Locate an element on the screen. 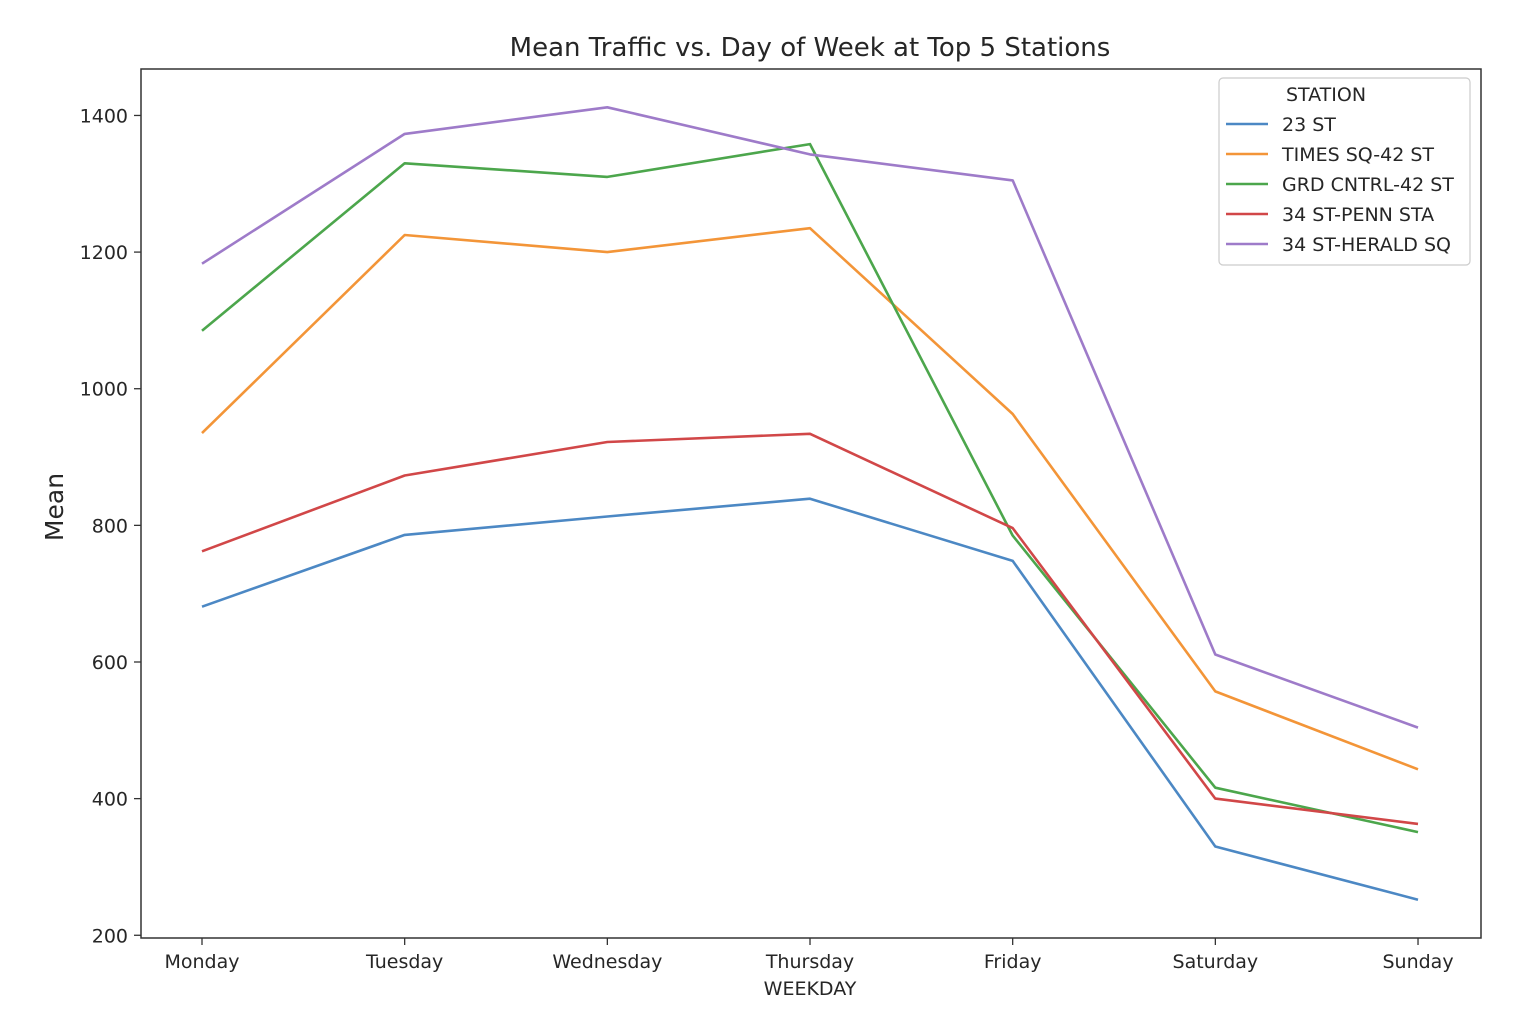 The image size is (1516, 1020). x-tick-label: Thursday is located at coordinates (809, 962).